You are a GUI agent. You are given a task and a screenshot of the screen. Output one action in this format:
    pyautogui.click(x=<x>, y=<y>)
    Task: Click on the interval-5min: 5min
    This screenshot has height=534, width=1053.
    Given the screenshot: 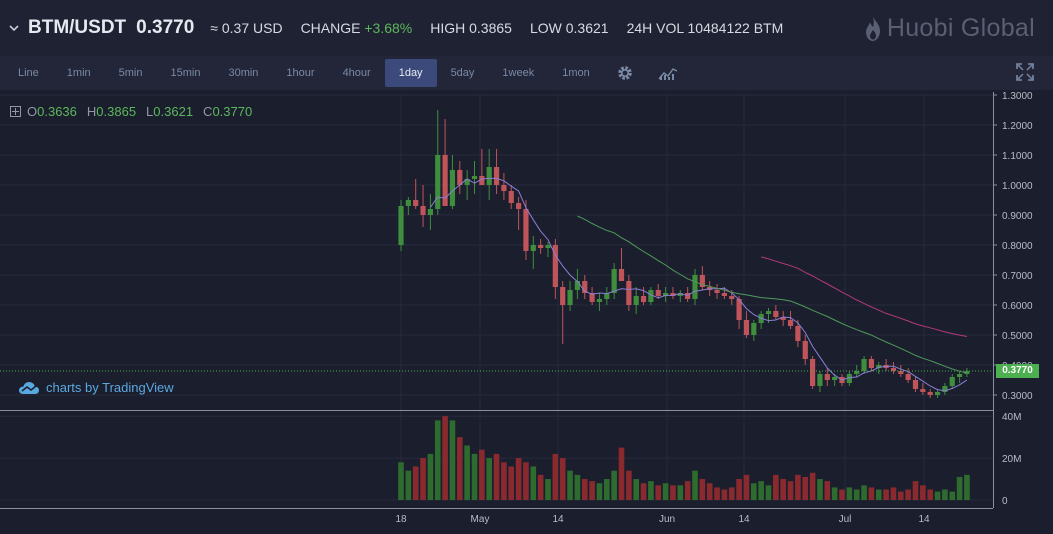 What is the action you would take?
    pyautogui.click(x=130, y=73)
    